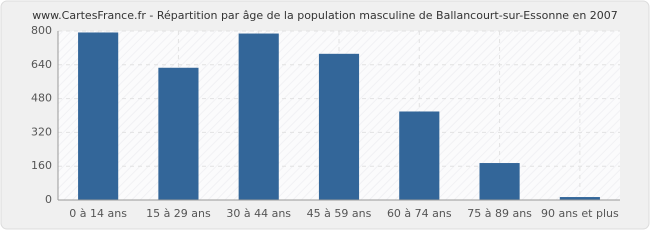  Describe the element at coordinates (580, 213) in the screenshot. I see `x-tick-label: 90 ans et plus` at that location.